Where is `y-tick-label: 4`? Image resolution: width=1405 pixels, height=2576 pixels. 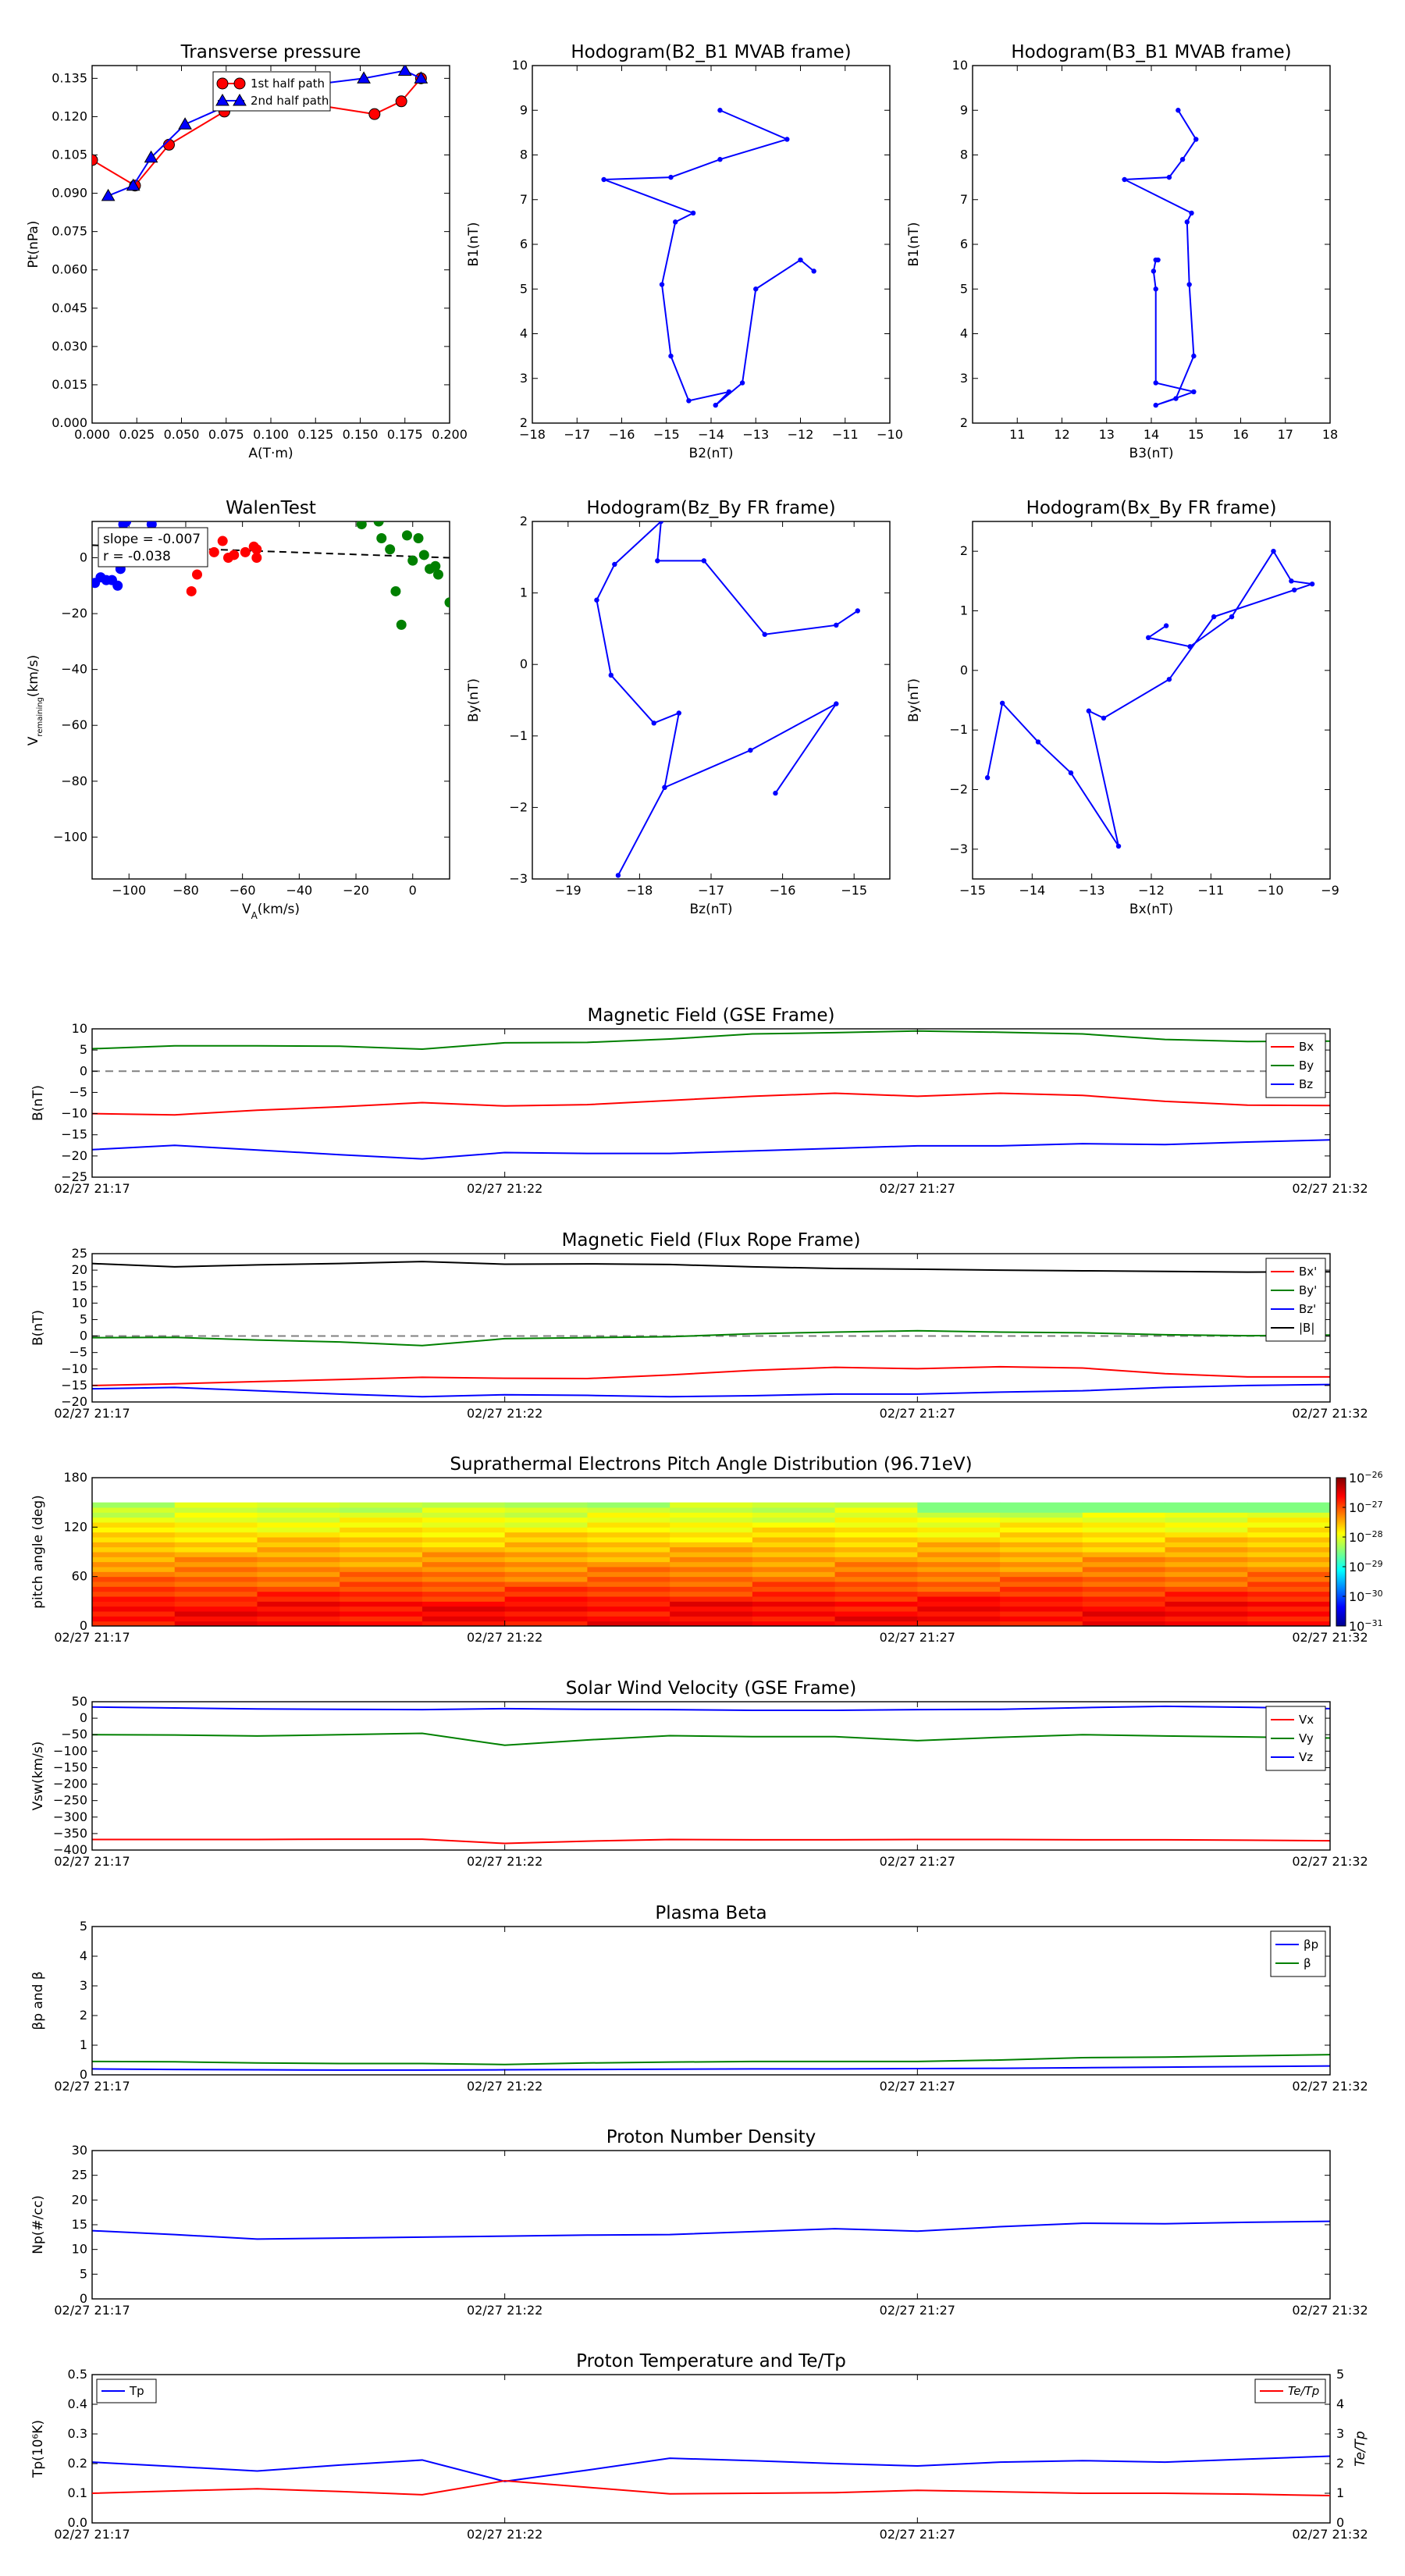 y-tick-label: 4 is located at coordinates (964, 333).